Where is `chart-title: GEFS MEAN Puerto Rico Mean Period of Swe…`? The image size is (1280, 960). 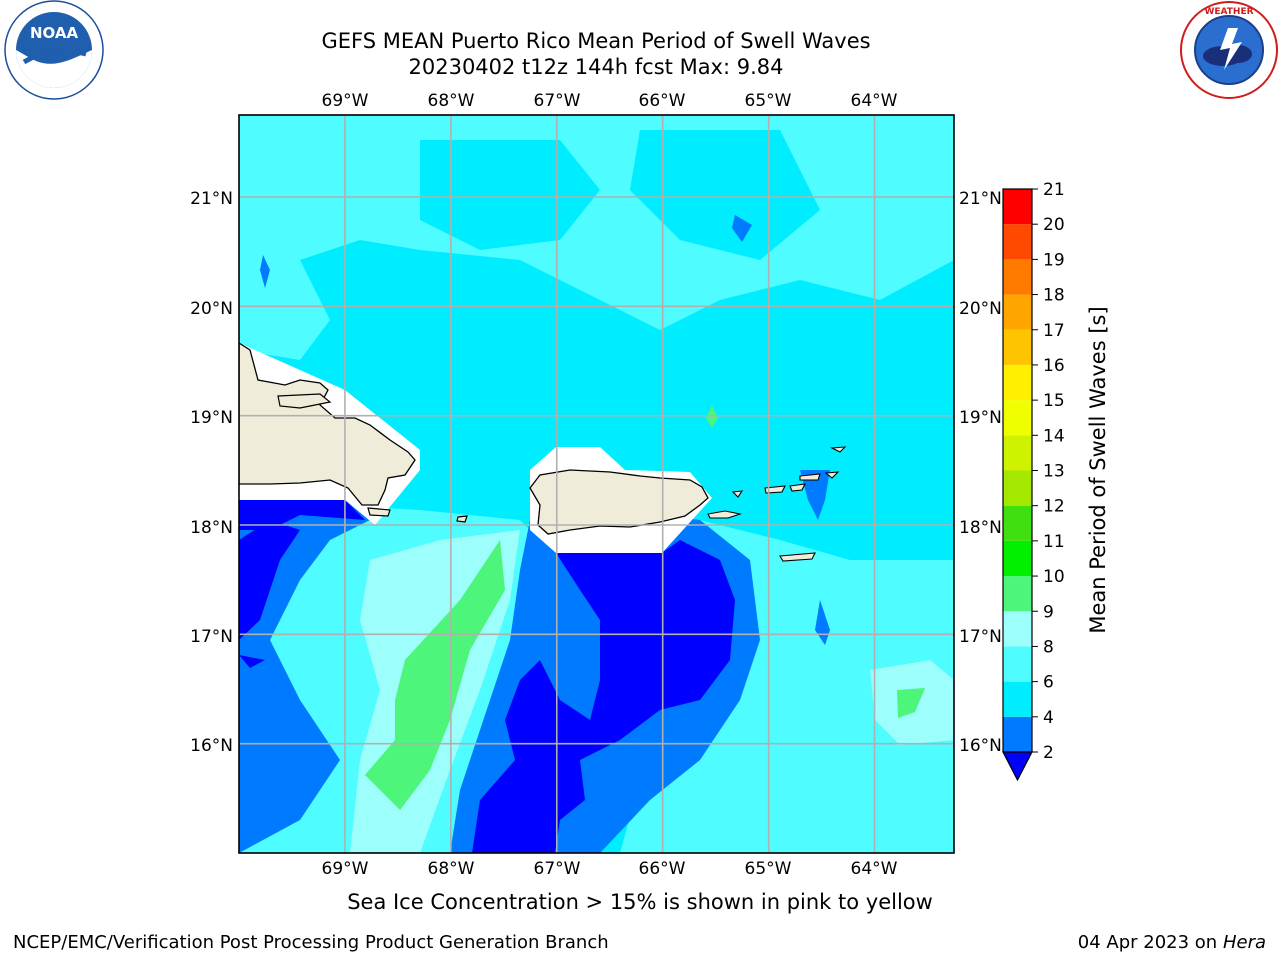
chart-title: GEFS MEAN Puerto Rico Mean Period of Swe… is located at coordinates (596, 41).